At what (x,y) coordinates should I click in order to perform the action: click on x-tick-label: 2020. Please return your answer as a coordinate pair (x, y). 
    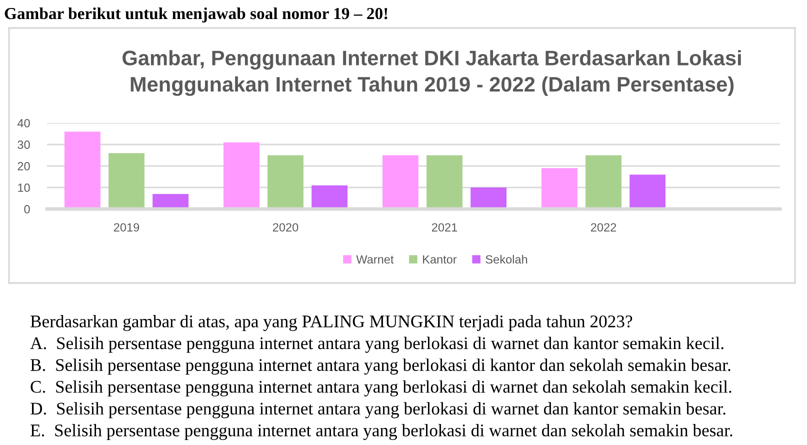
    Looking at the image, I should click on (285, 227).